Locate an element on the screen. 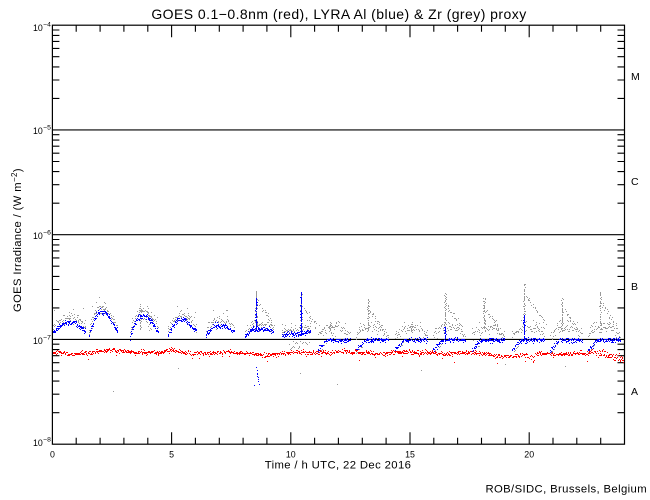 Image resolution: width=650 pixels, height=500 pixels. svg-text: ROB/SIDC, Brussels, Belgium is located at coordinates (566, 490).